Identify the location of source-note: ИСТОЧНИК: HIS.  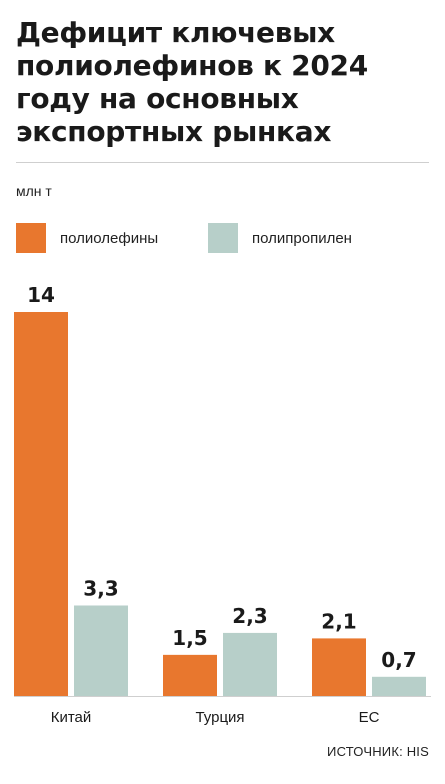
(378, 751).